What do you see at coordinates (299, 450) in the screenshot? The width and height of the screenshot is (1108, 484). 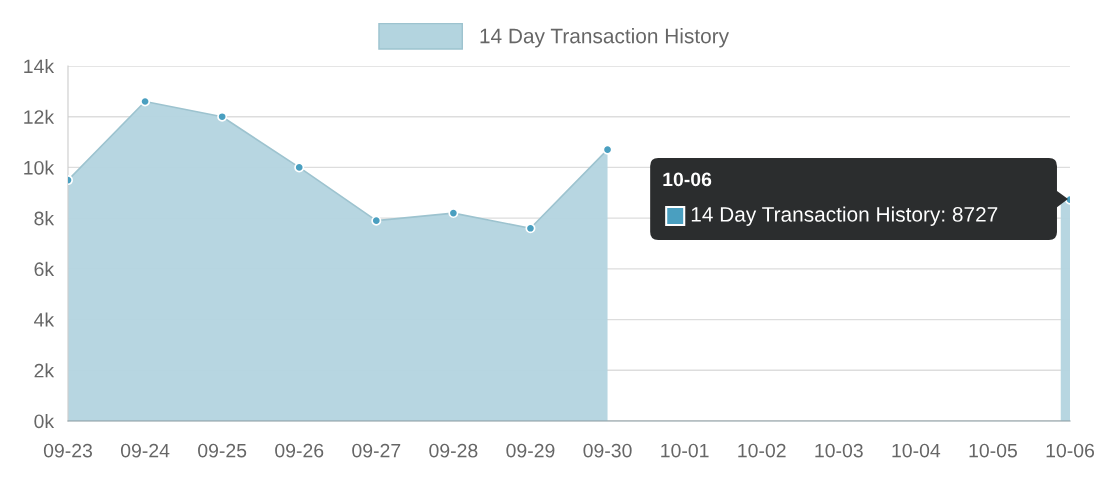 I see `x-tick-label: 09-26` at bounding box center [299, 450].